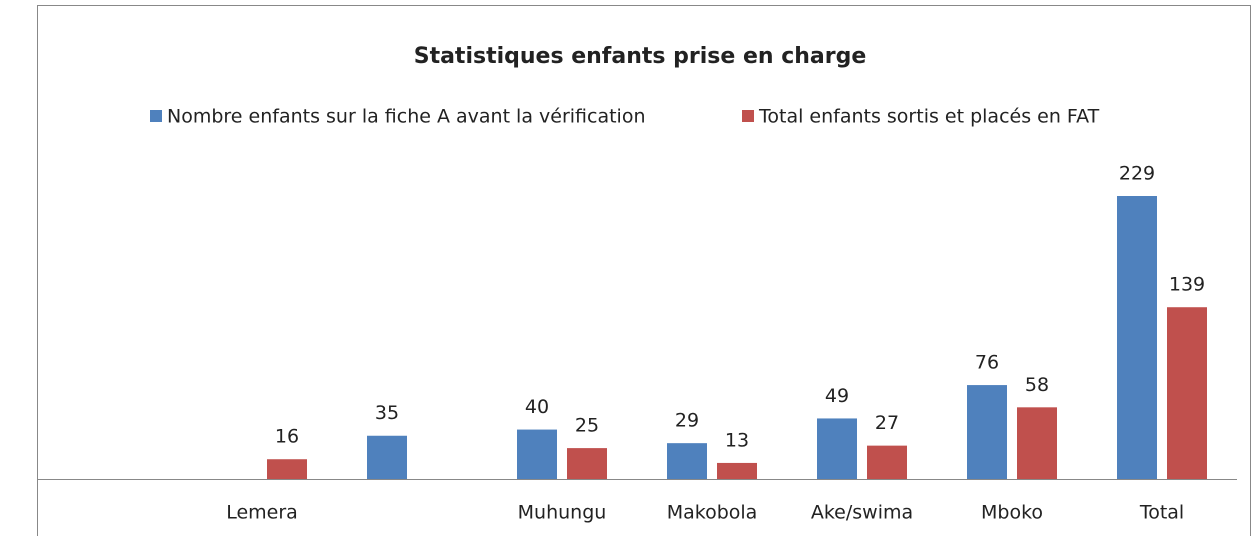 This screenshot has height=536, width=1252. What do you see at coordinates (1012, 513) in the screenshot?
I see `x-tick-label: Mboko` at bounding box center [1012, 513].